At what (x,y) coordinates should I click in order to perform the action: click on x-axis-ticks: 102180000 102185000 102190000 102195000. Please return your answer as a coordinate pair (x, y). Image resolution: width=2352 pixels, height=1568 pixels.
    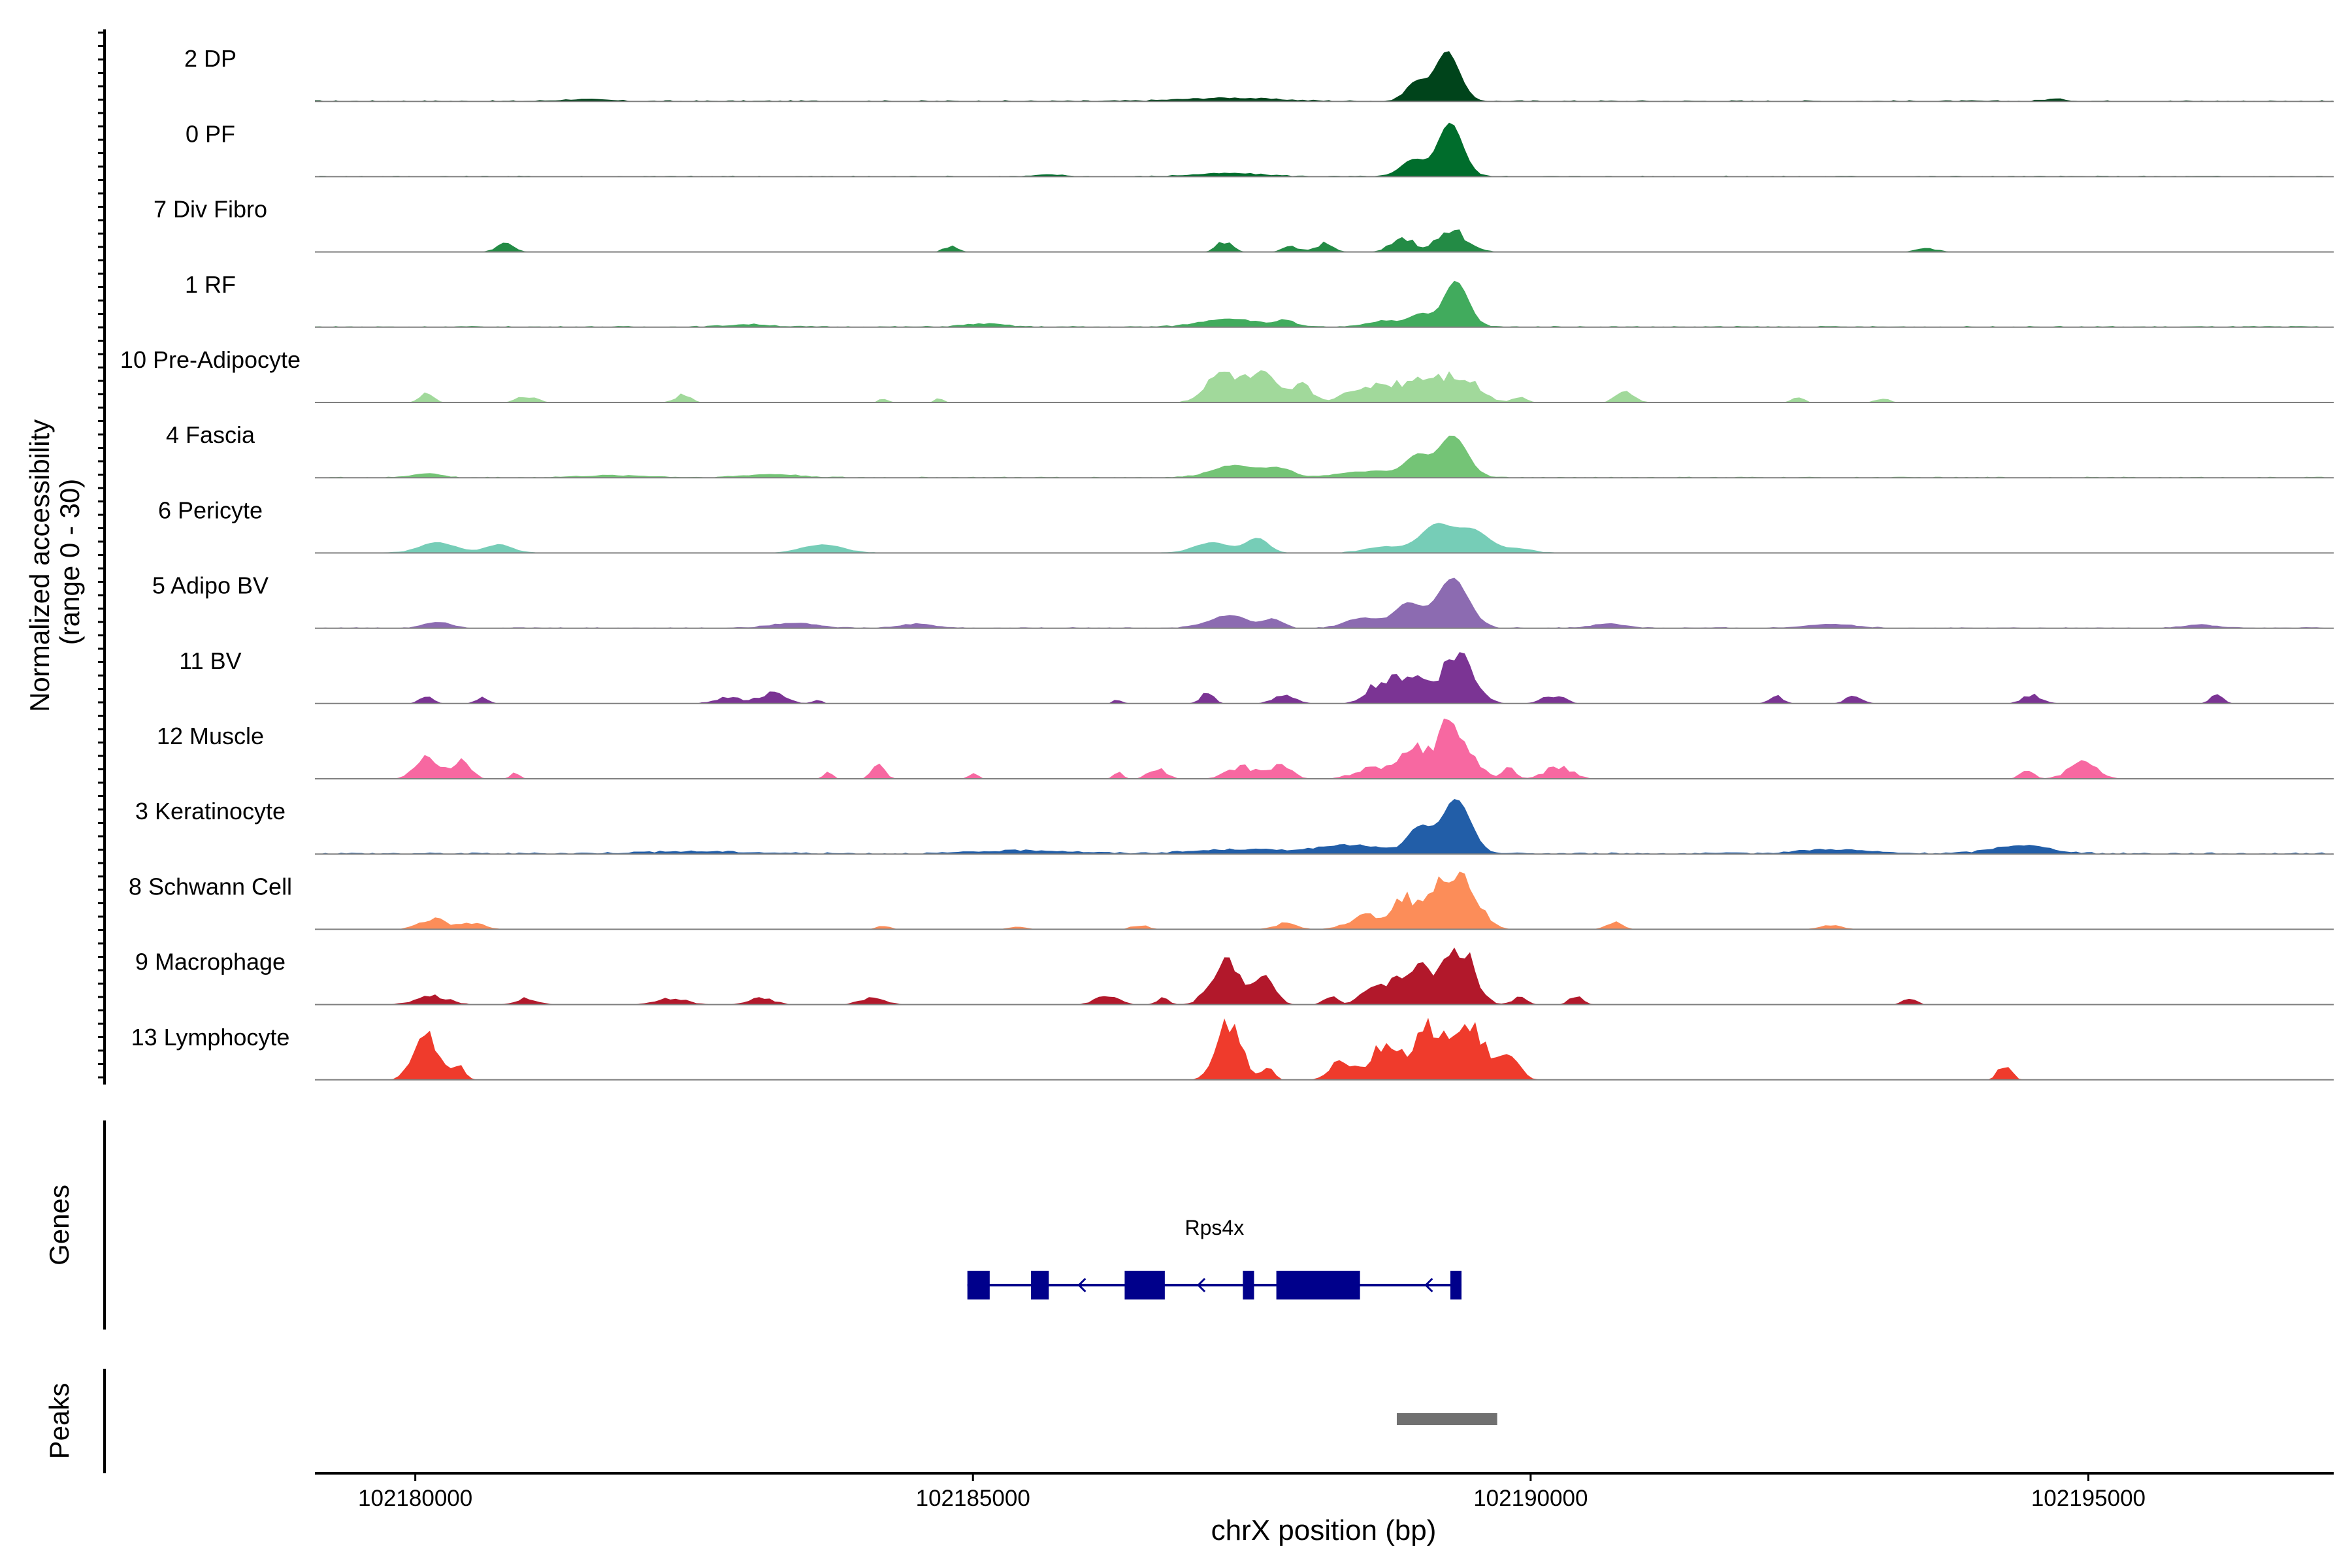
    Looking at the image, I should click on (1252, 1492).